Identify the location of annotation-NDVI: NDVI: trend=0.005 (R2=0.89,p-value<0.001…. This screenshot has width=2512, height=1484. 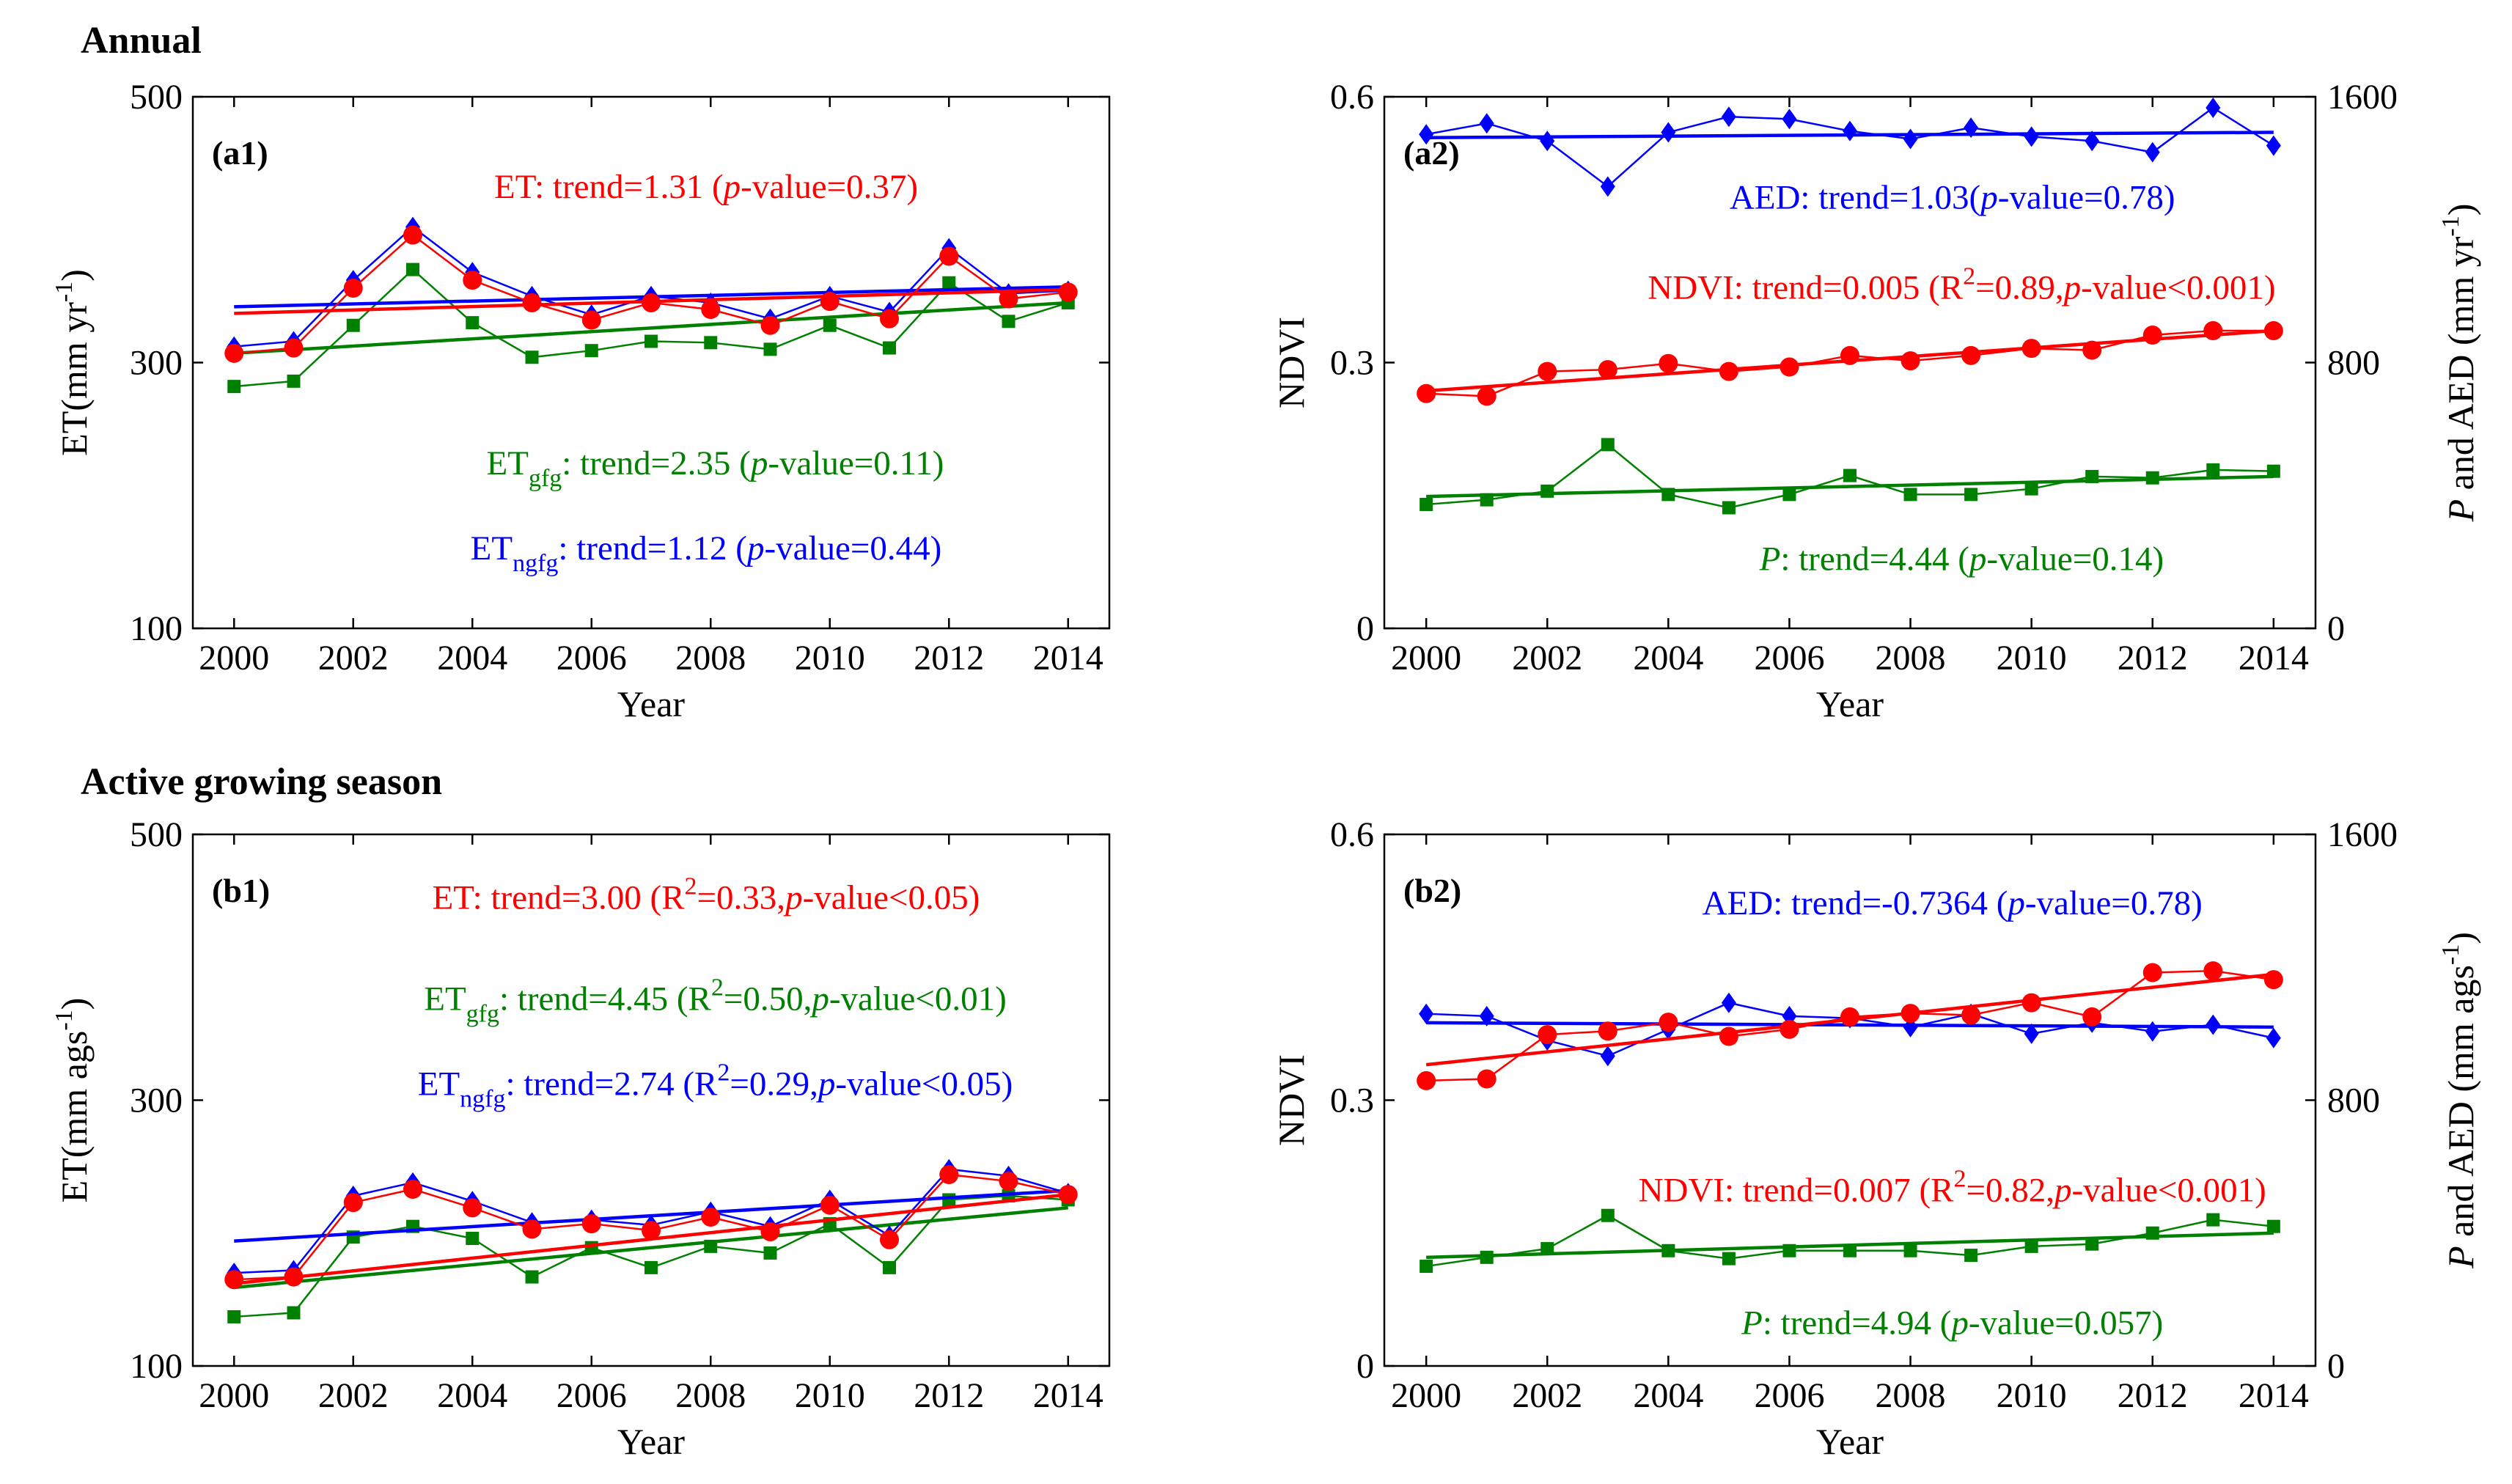
(1961, 285).